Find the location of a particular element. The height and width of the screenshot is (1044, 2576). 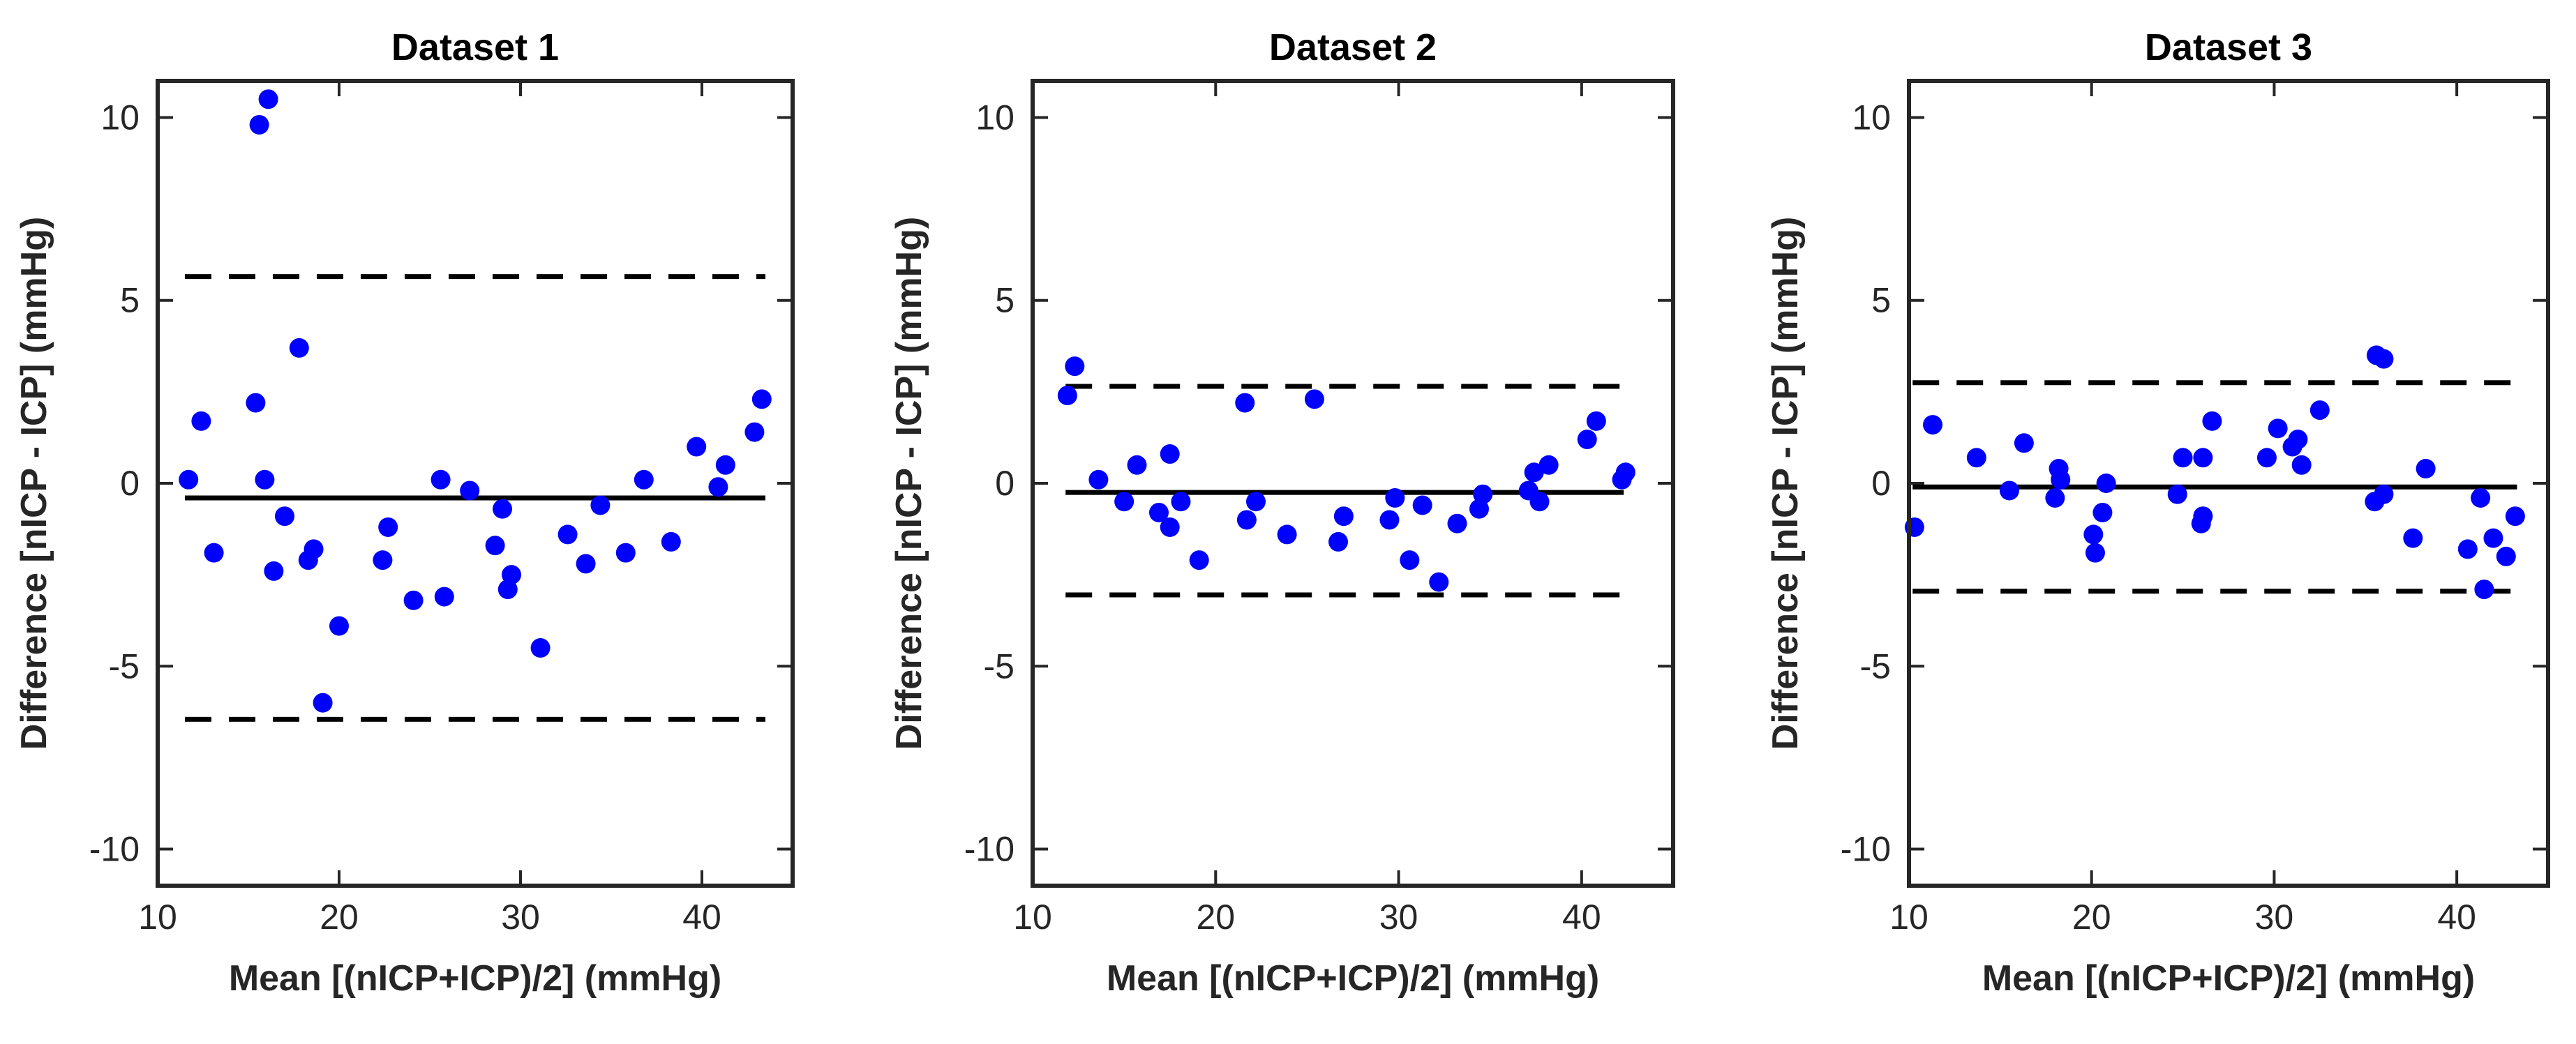

x-tick-label-dataset-3-2: 30 is located at coordinates (2274, 918).